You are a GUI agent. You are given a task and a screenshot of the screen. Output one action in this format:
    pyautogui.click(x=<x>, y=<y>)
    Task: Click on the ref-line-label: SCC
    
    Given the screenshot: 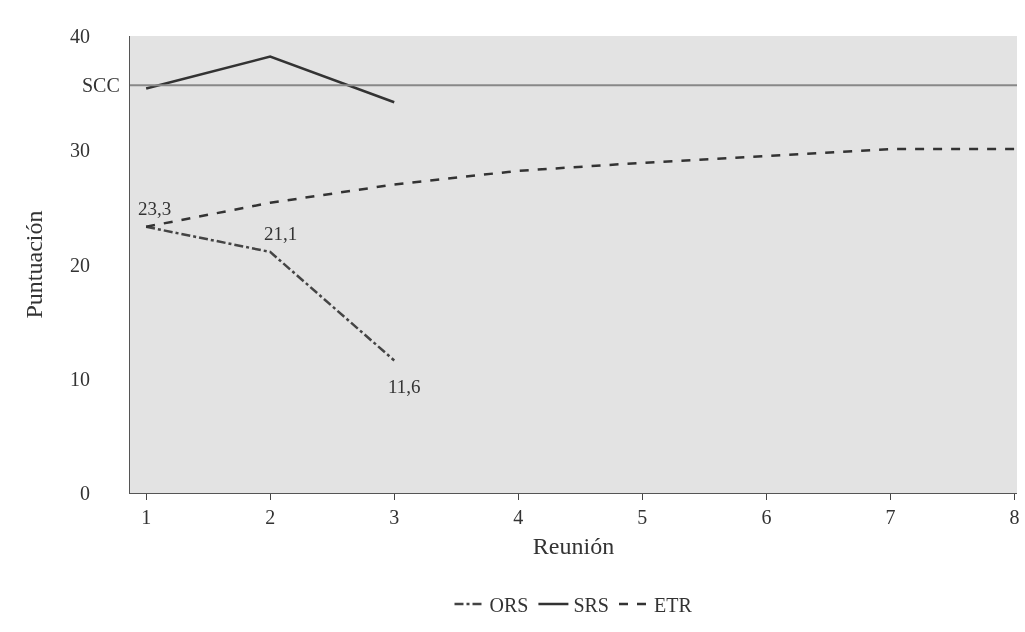 What is the action you would take?
    pyautogui.click(x=101, y=85)
    